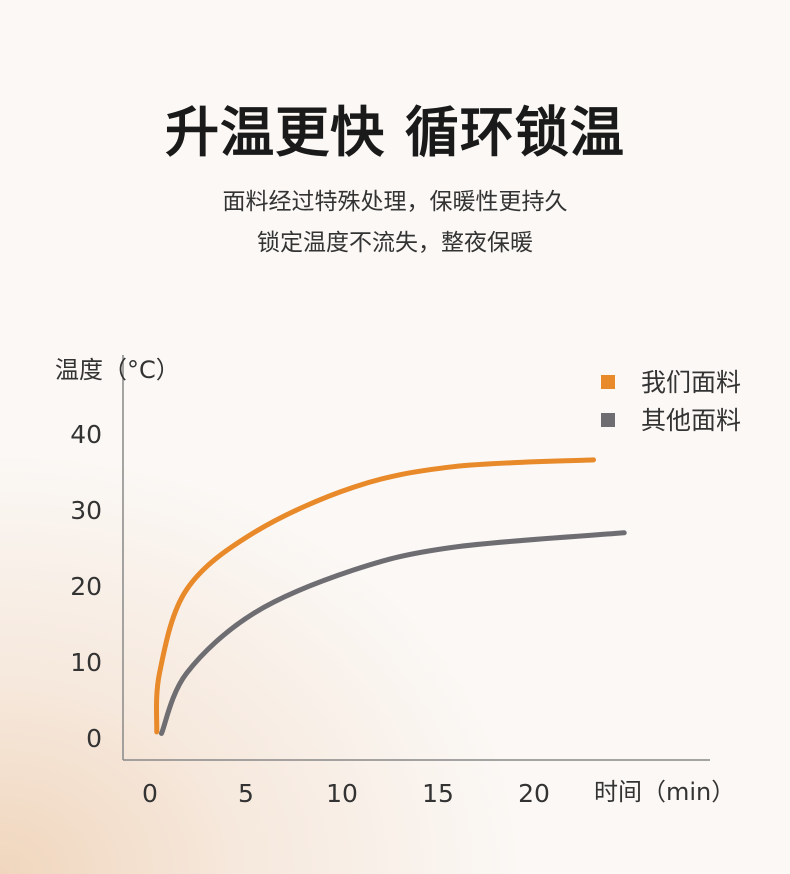 The image size is (790, 874). What do you see at coordinates (395, 202) in the screenshot?
I see `subtitle-line-1: 面料经过特殊处理，保暖性更持久` at bounding box center [395, 202].